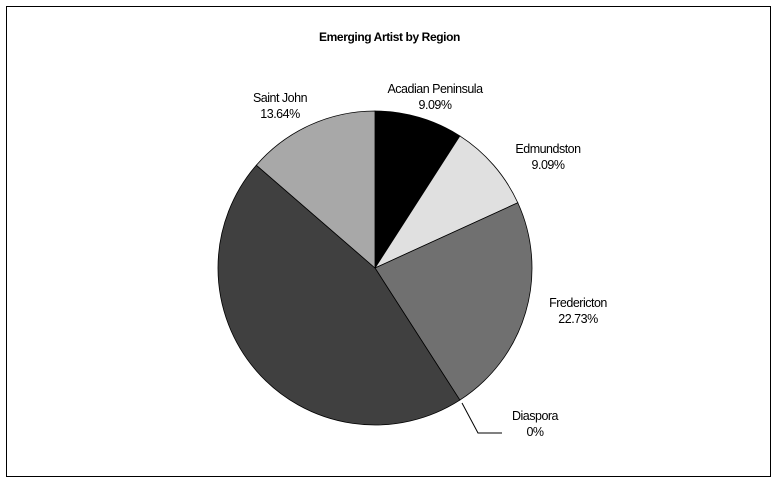  Describe the element at coordinates (315, 189) in the screenshot. I see `pie-slice-saint-john` at that location.